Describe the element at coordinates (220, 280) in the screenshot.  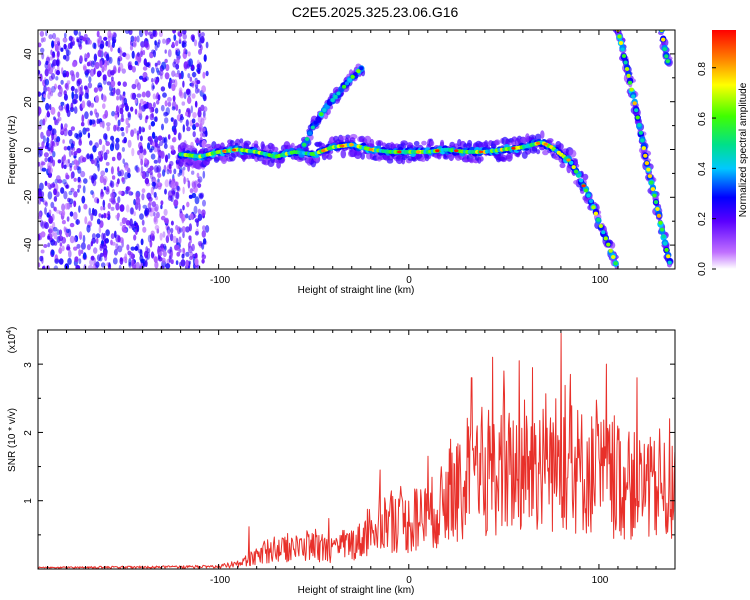
I see `top-xtick-label-neg100: -100` at that location.